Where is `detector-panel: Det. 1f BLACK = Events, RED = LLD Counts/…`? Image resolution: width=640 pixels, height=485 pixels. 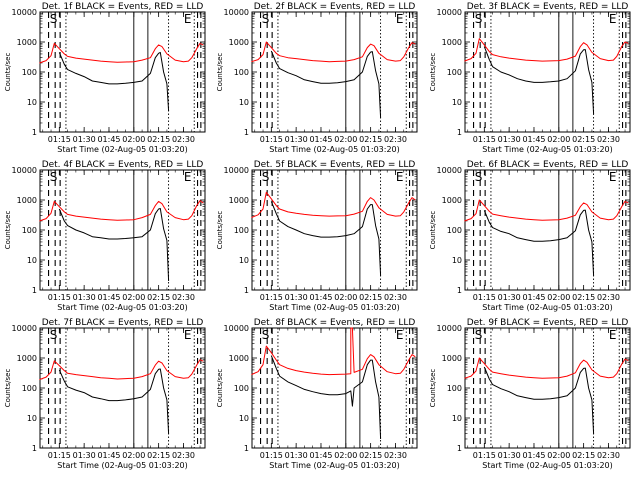 detector-panel: Det. 1f BLACK = Events, RED = LLD Counts/… is located at coordinates (105, 78).